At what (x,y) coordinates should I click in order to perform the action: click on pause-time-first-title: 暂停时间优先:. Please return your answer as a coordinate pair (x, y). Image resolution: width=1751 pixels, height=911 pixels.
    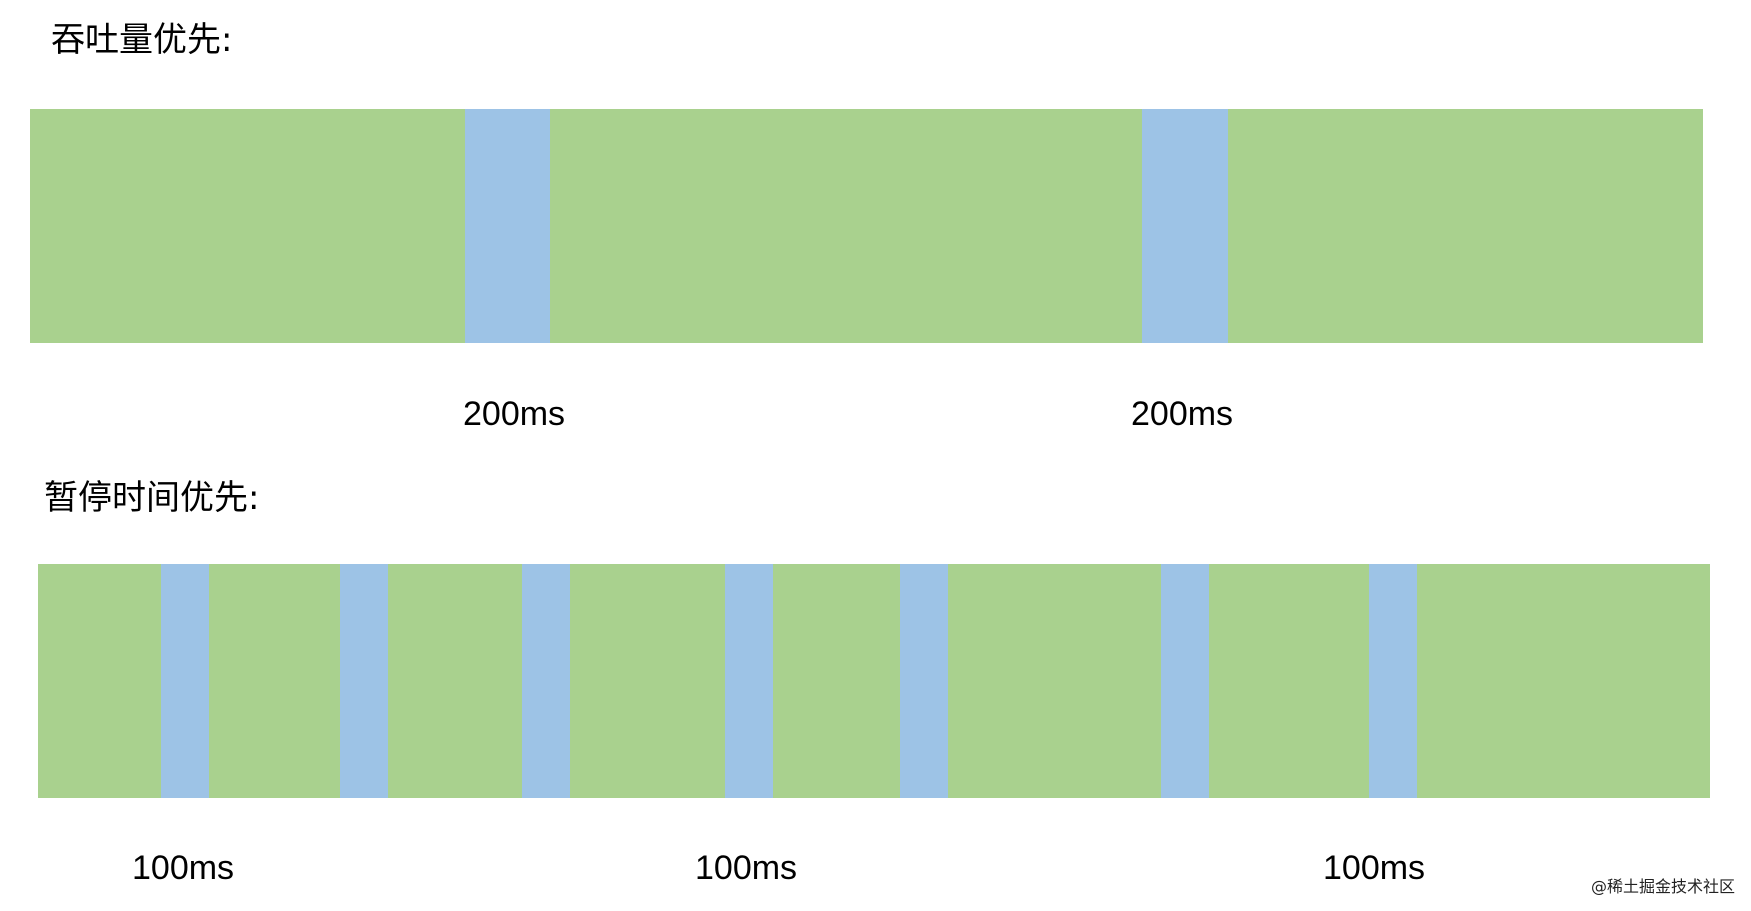
    Looking at the image, I should click on (152, 498).